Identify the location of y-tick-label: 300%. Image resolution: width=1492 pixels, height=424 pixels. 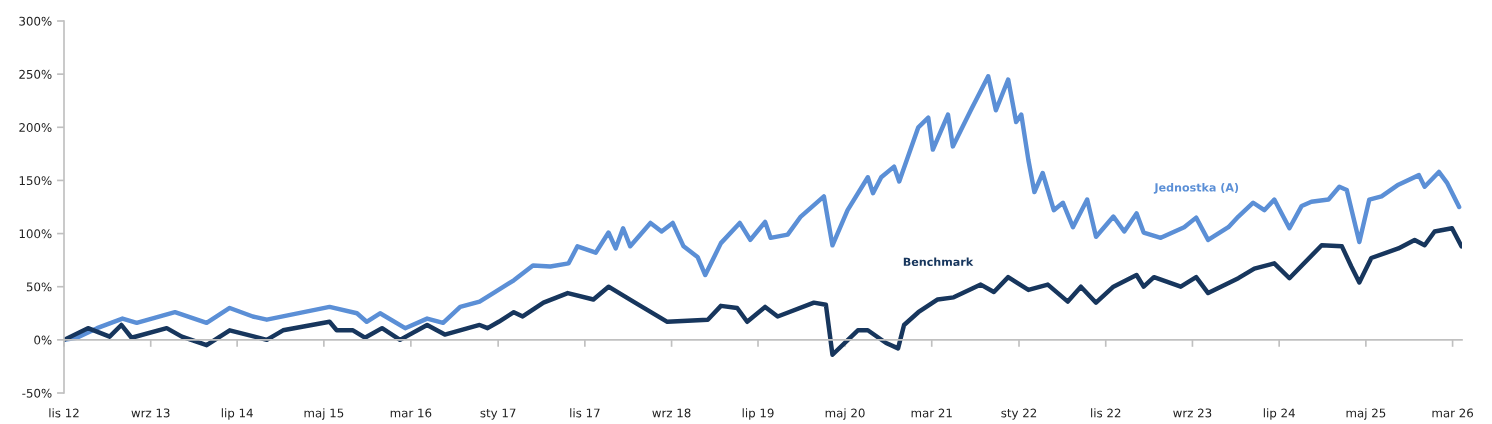
(35, 21).